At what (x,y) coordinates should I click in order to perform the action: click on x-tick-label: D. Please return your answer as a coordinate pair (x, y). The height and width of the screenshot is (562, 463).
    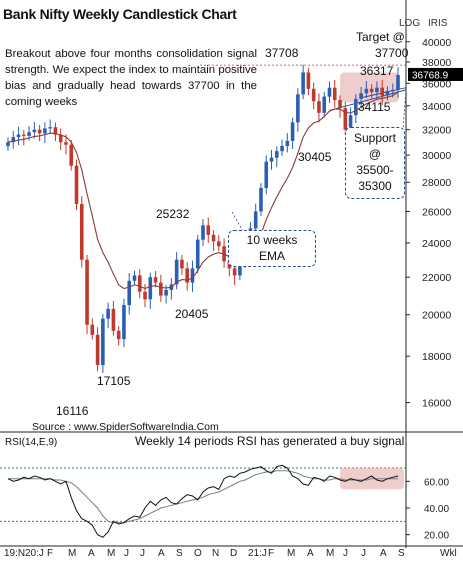
    Looking at the image, I should click on (233, 553).